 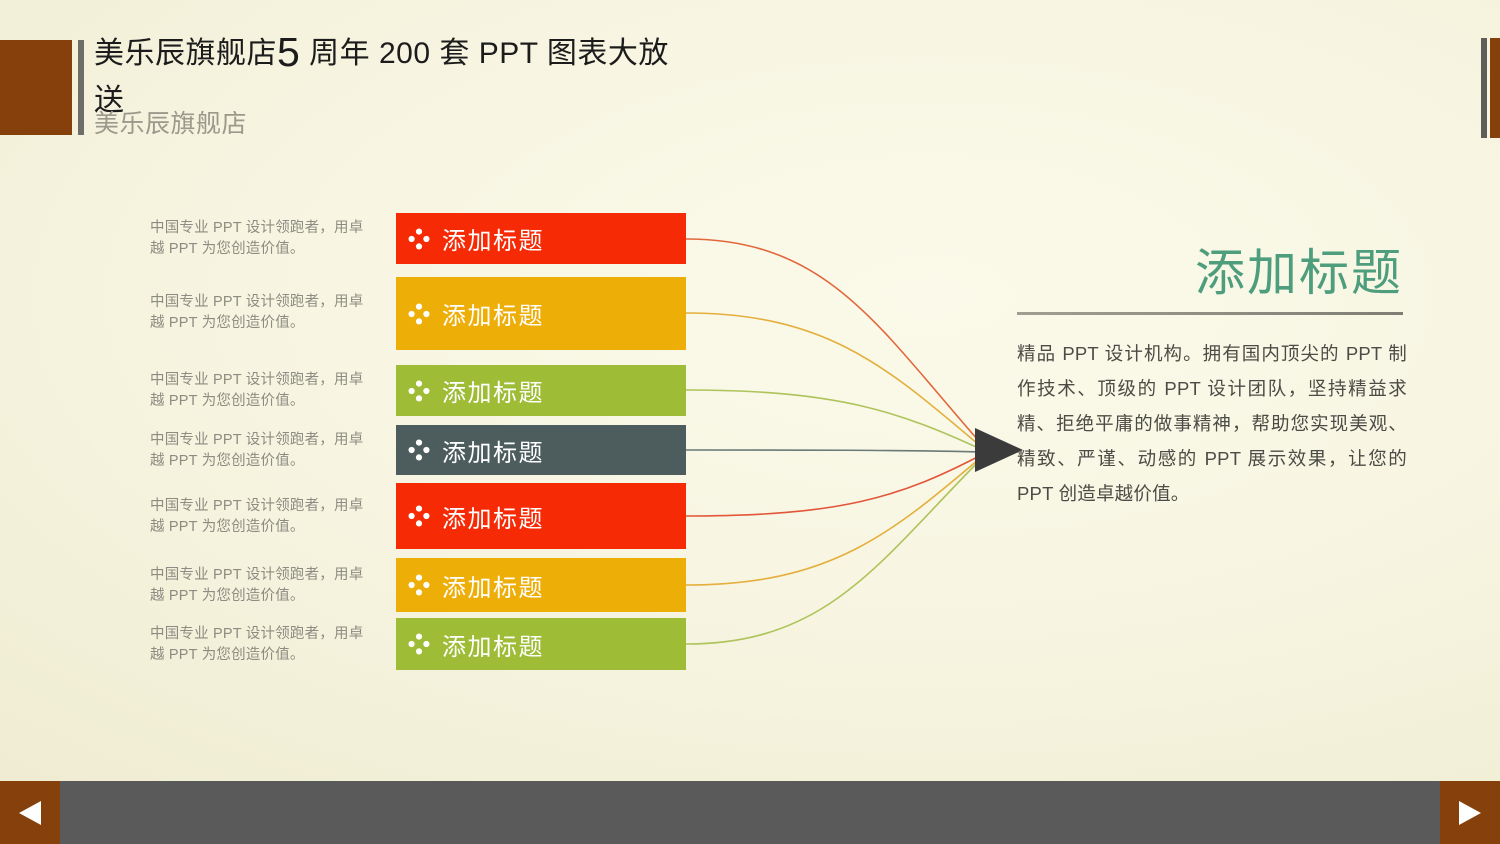 I want to click on title-number: 5, so click(x=289, y=52).